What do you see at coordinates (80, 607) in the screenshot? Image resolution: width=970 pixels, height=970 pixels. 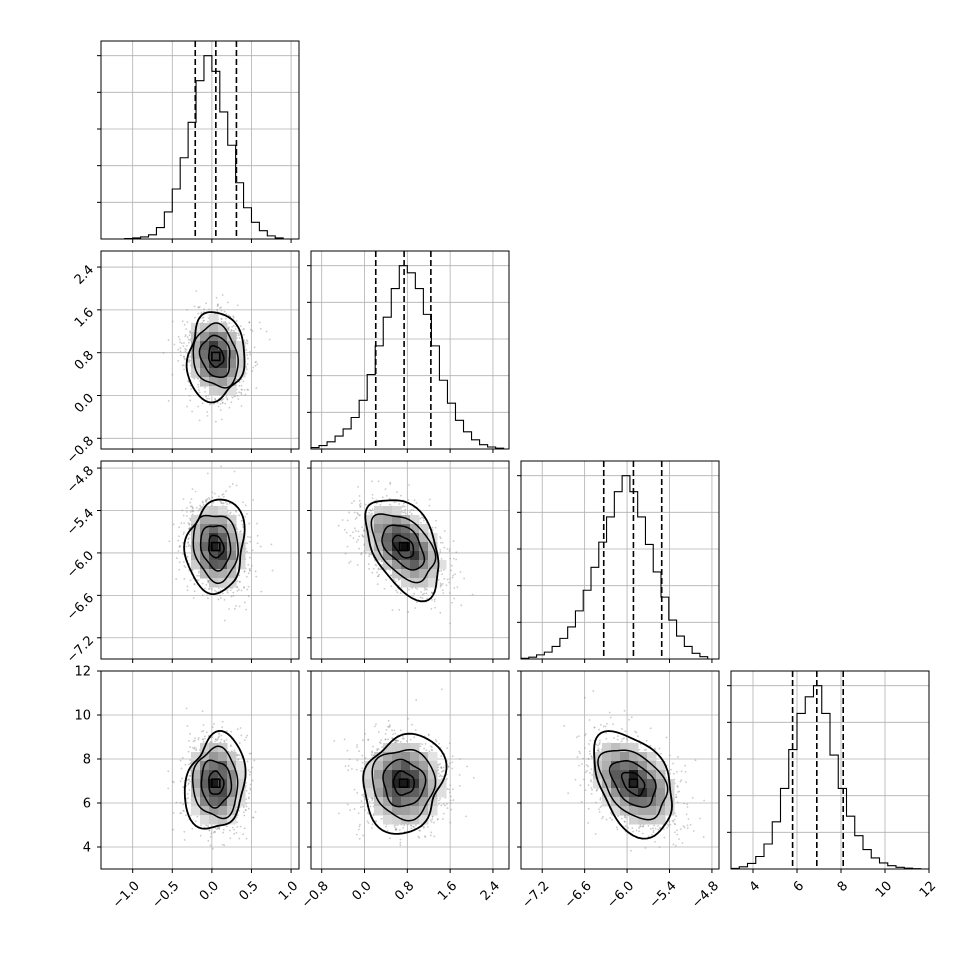 I see `y-tick-label: −6.6` at bounding box center [80, 607].